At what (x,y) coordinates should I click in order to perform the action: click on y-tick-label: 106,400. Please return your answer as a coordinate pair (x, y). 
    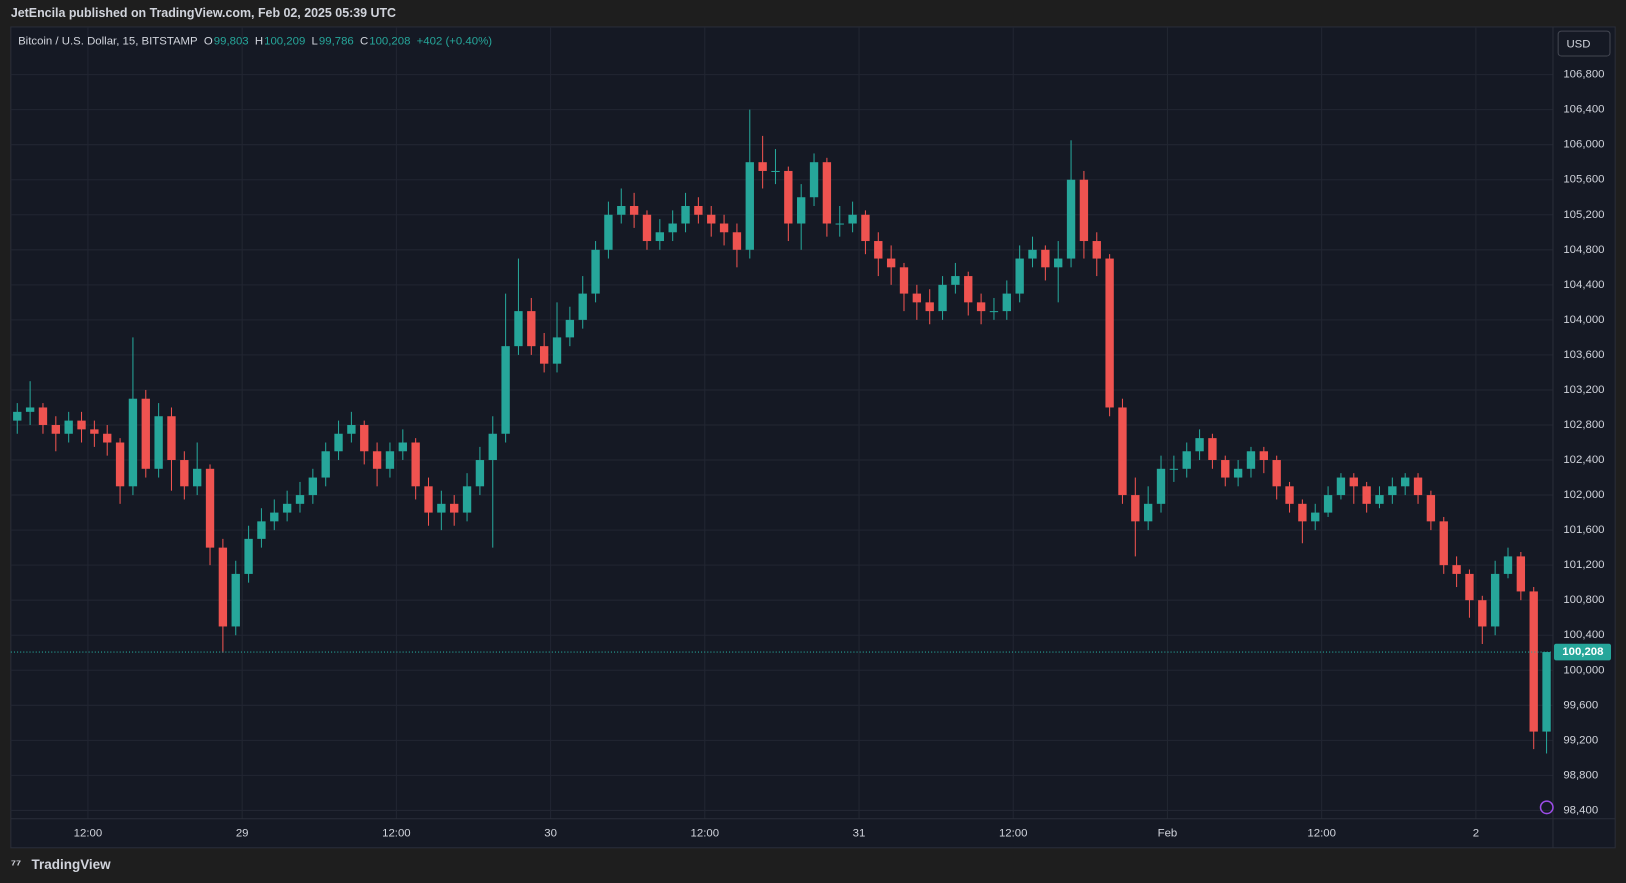
    Looking at the image, I should click on (1583, 110).